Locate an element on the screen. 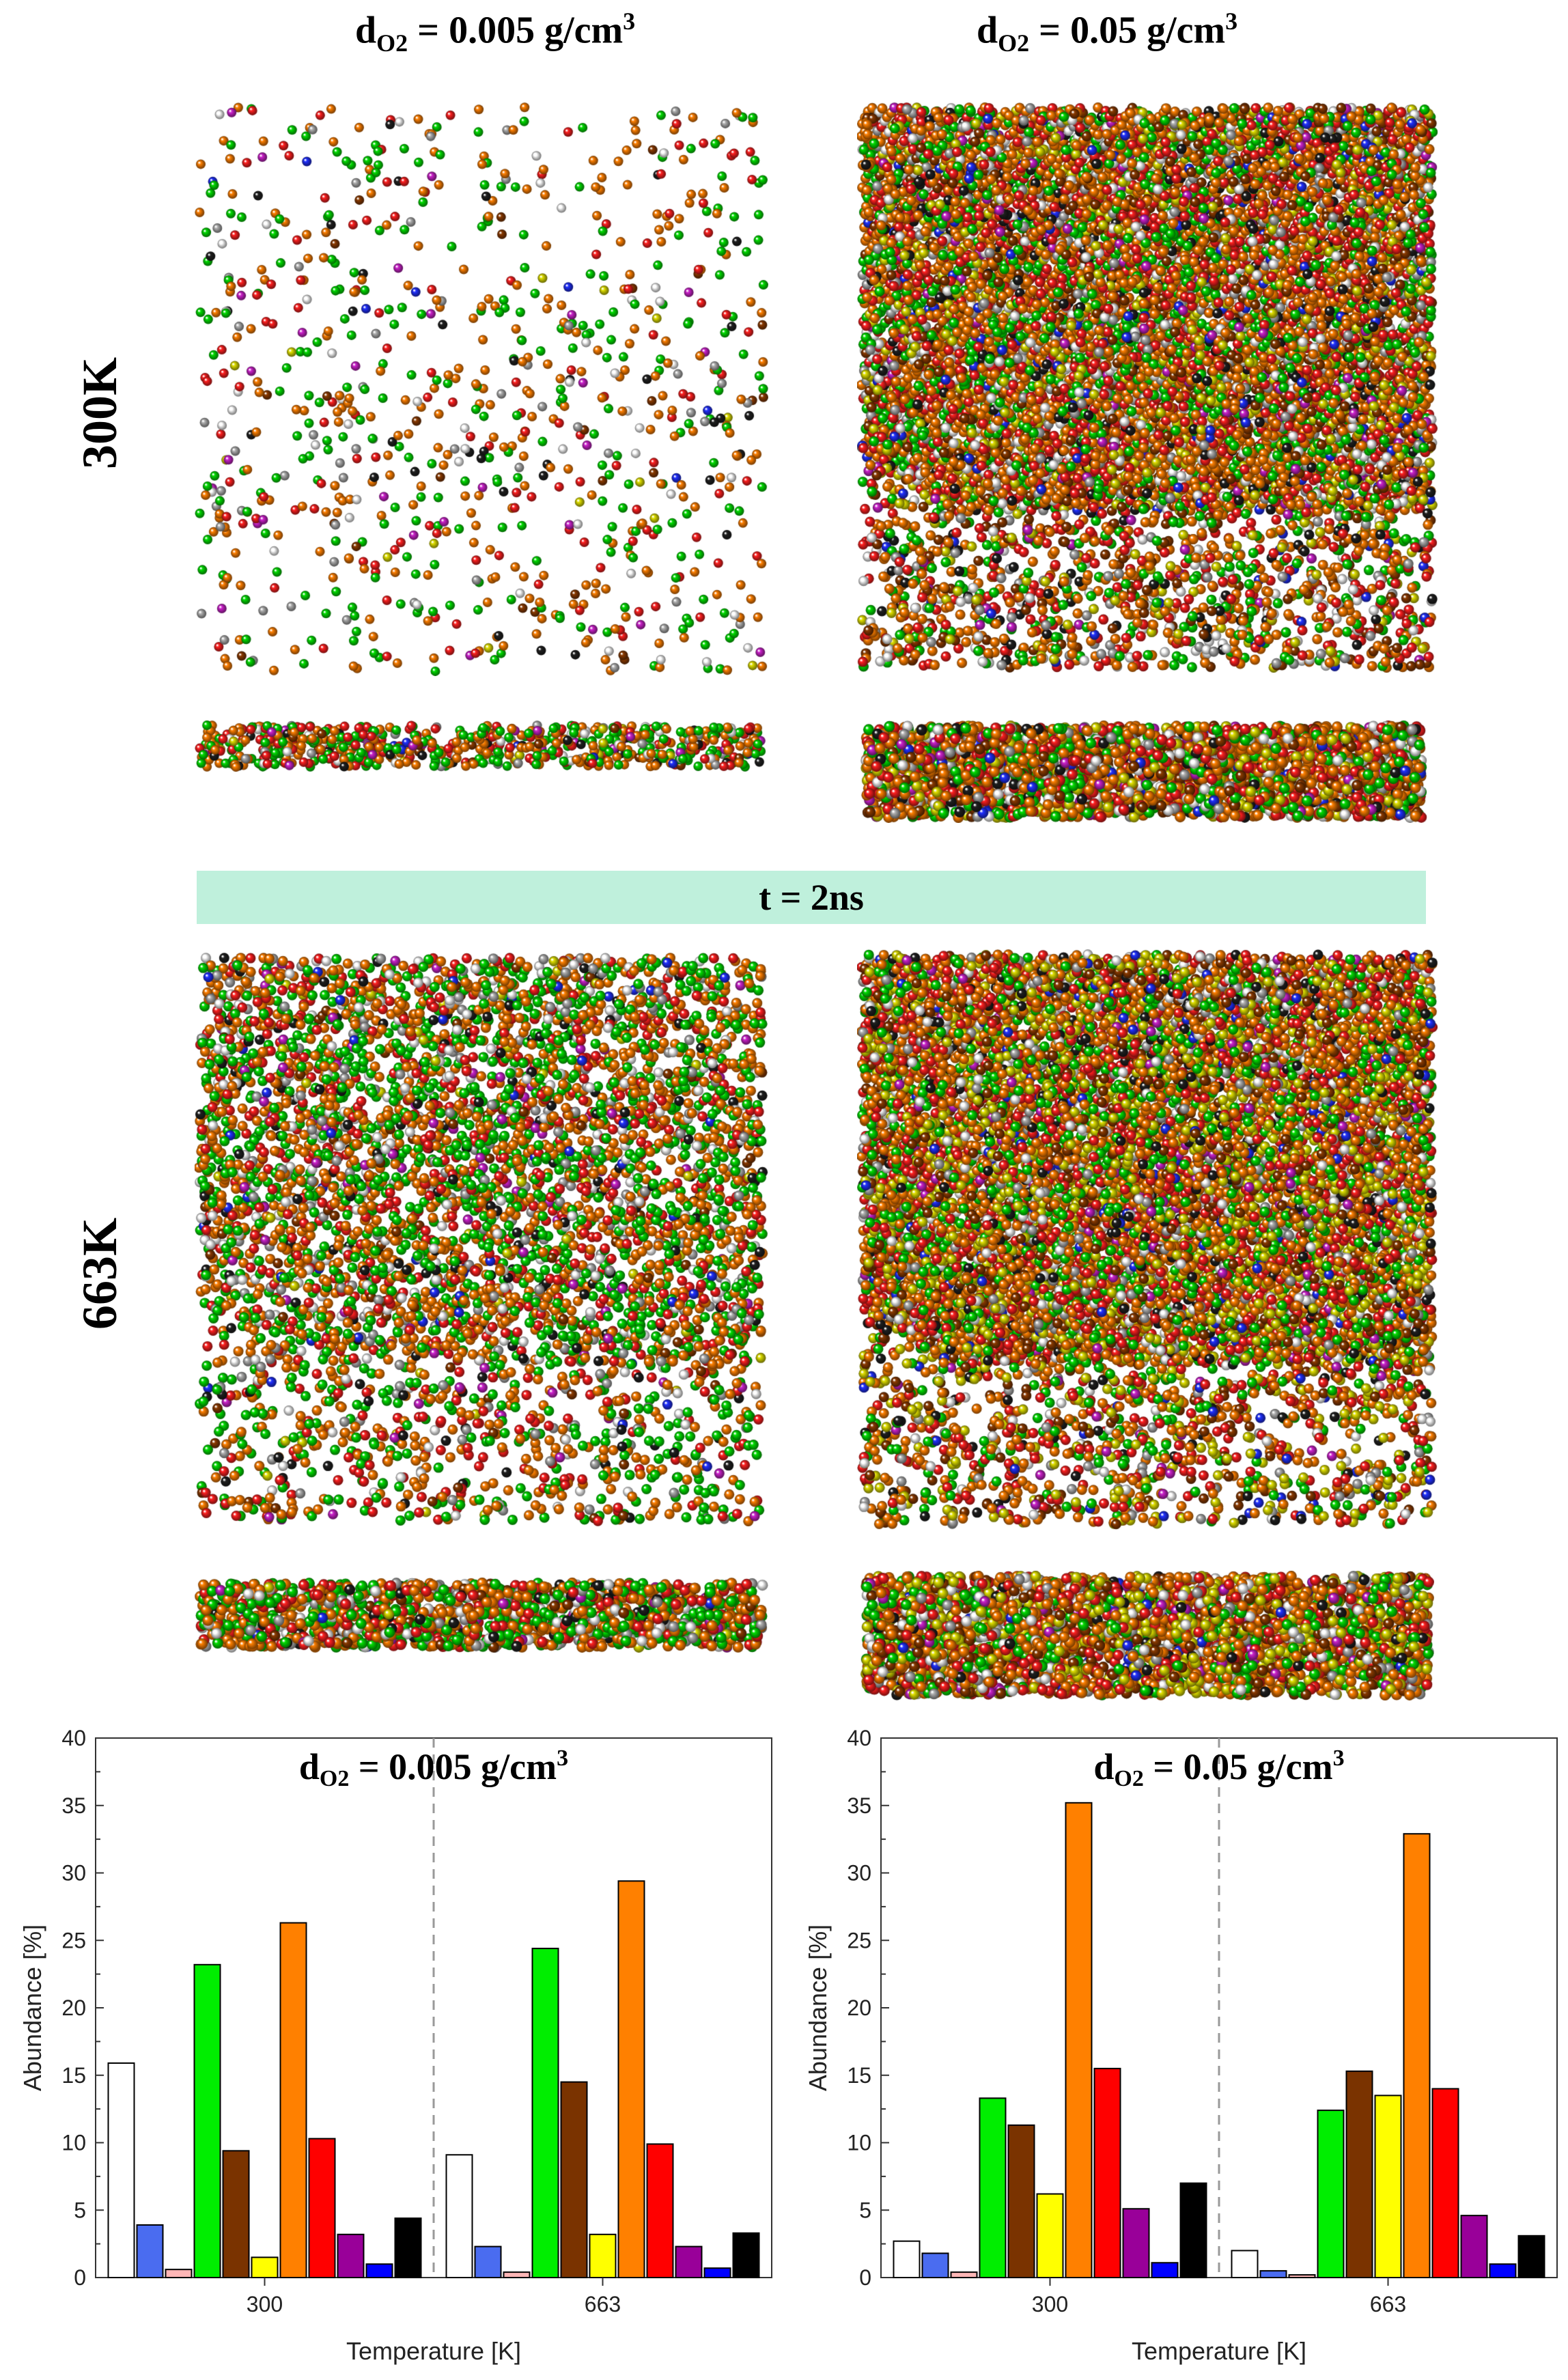 This screenshot has height=2380, width=1568. time-banner: t = 2ns is located at coordinates (811, 897).